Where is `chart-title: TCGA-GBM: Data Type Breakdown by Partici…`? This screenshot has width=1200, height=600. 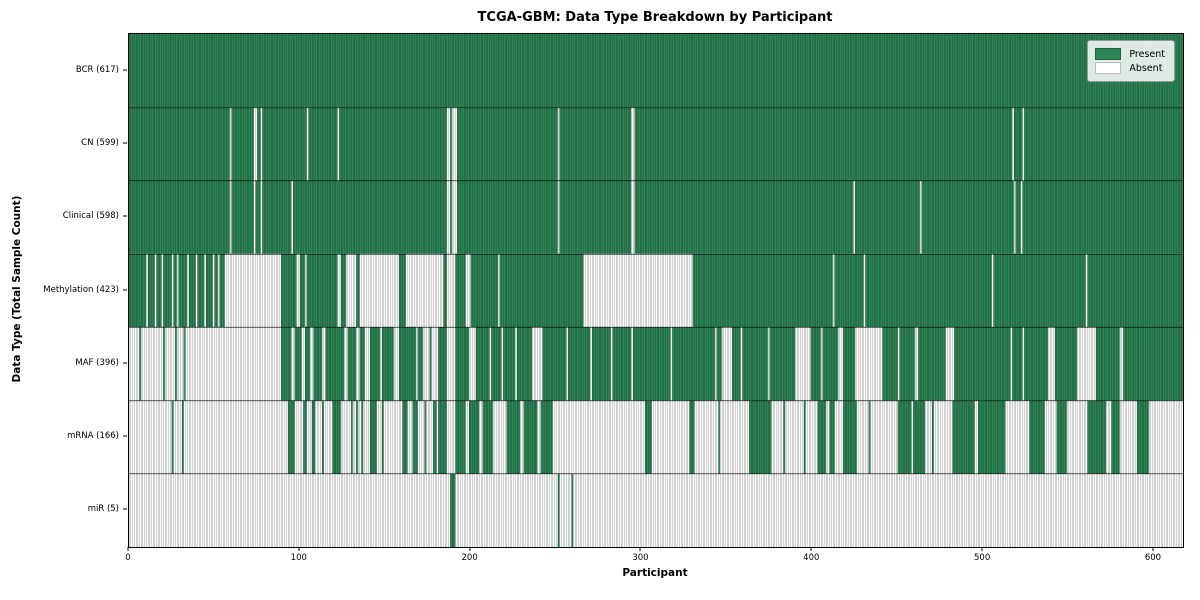 chart-title: TCGA-GBM: Data Type Breakdown by Partici… is located at coordinates (655, 17).